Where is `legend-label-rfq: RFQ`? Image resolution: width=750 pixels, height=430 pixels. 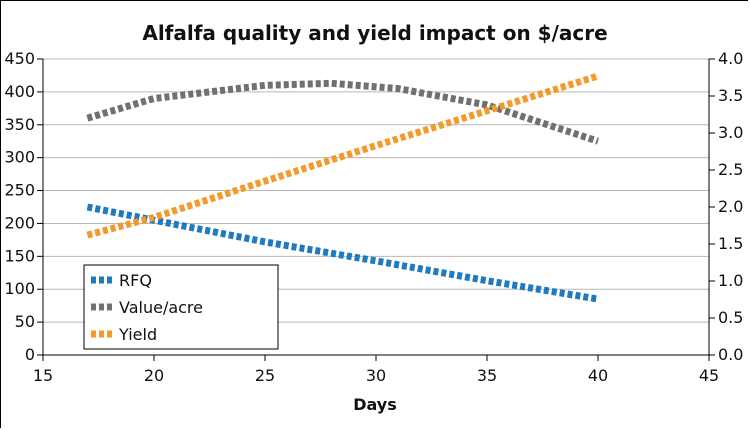
legend-label-rfq: RFQ is located at coordinates (135, 280).